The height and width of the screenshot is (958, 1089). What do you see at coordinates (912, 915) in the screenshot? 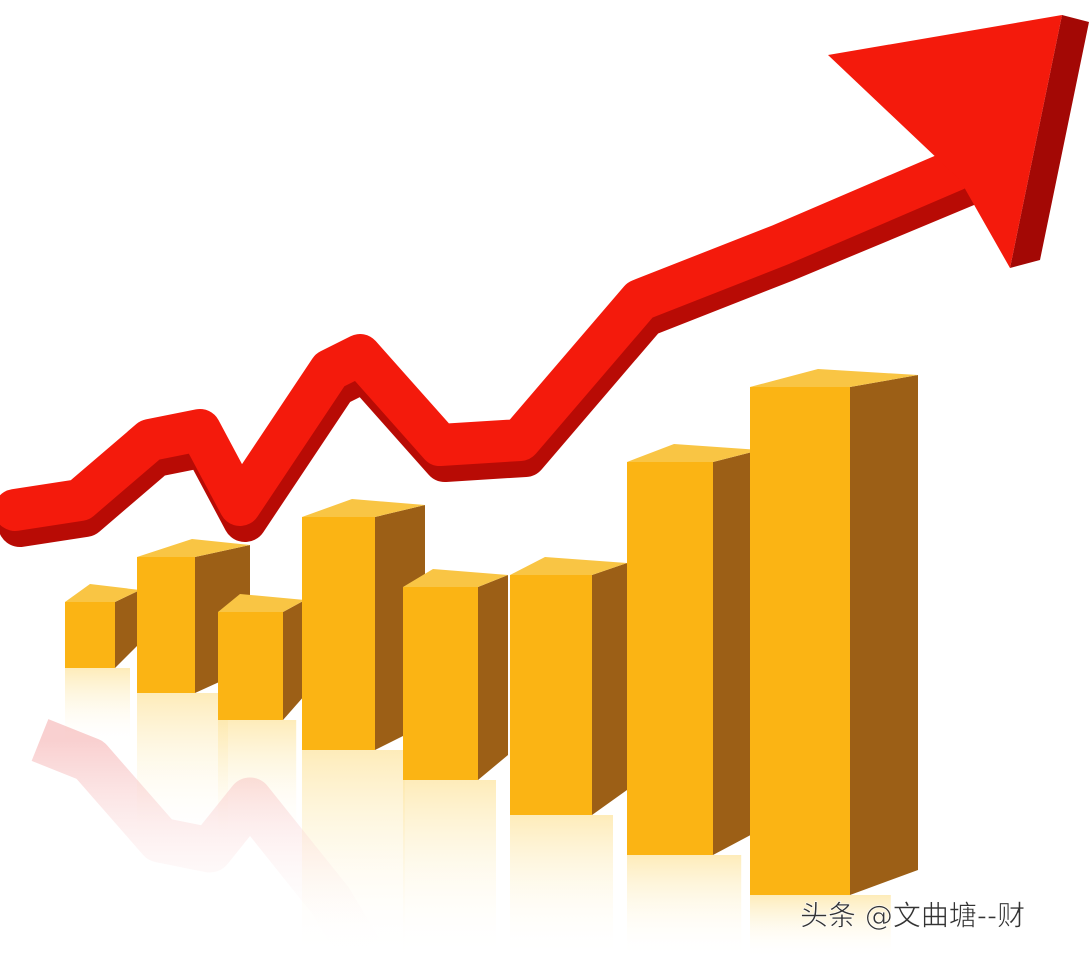
I see `watermark: 头条 @文曲塘--财` at bounding box center [912, 915].